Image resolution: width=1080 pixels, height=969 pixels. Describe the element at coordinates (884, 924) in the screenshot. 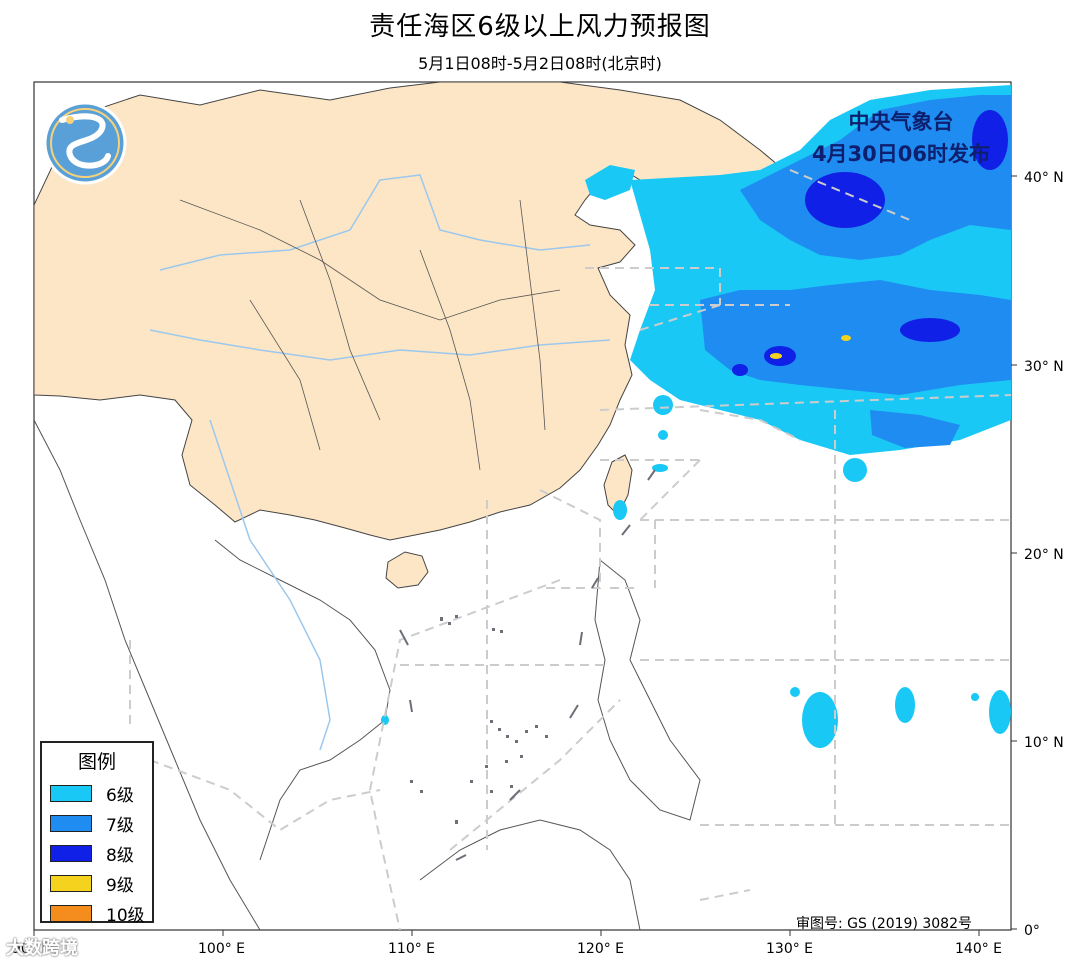

I see `approval-number: 审图号: GS (2019) 3082号` at that location.